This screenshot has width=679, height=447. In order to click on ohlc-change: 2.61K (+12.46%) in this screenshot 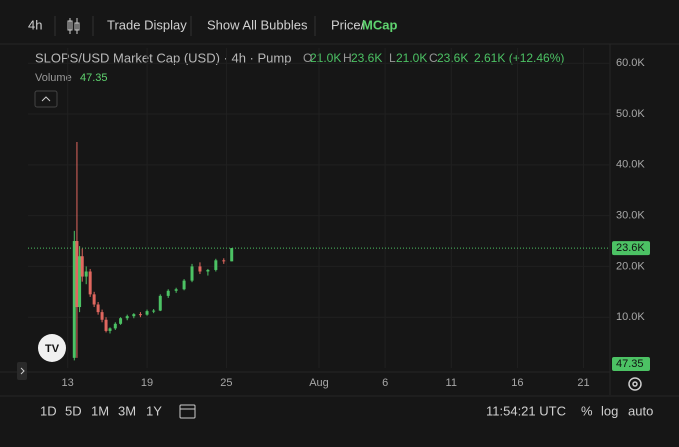, I will do `click(519, 58)`.